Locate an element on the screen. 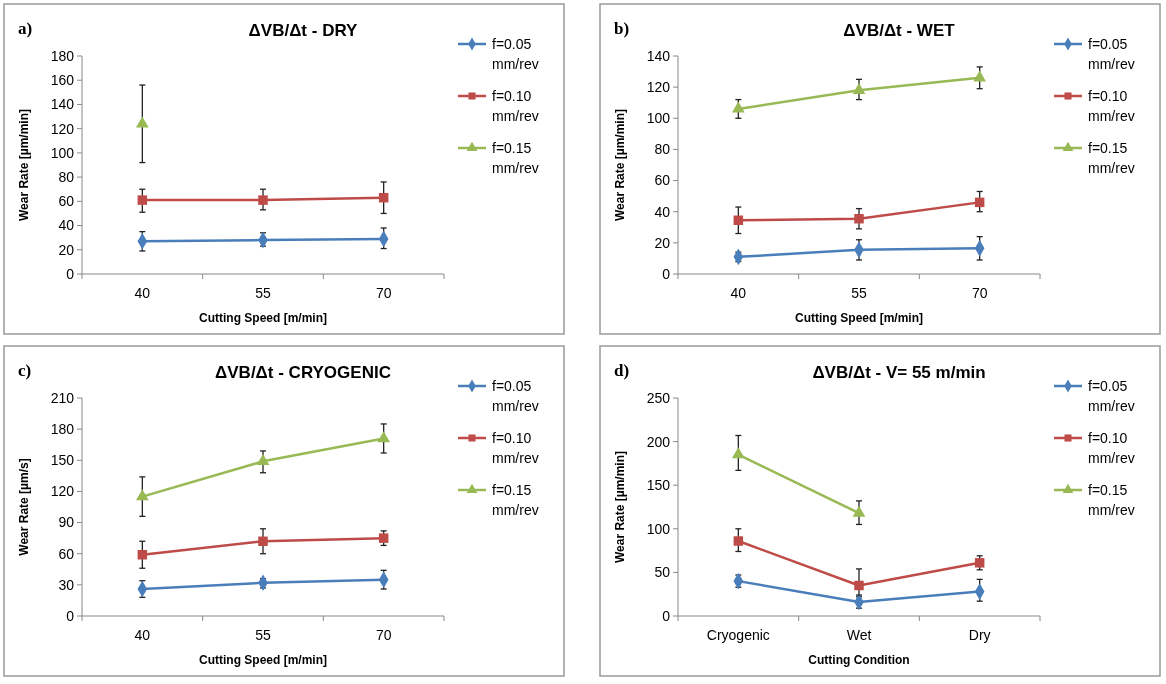  y-tick-label: 90 is located at coordinates (66, 522).